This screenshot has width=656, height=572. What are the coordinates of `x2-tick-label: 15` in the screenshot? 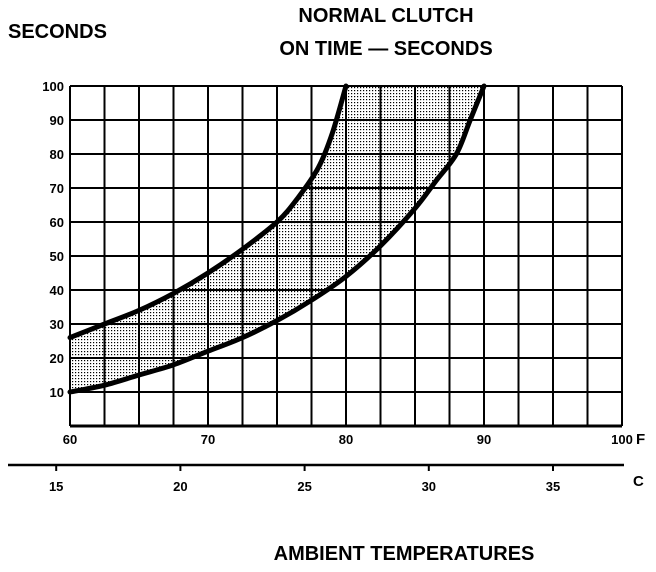 It's located at (56, 486).